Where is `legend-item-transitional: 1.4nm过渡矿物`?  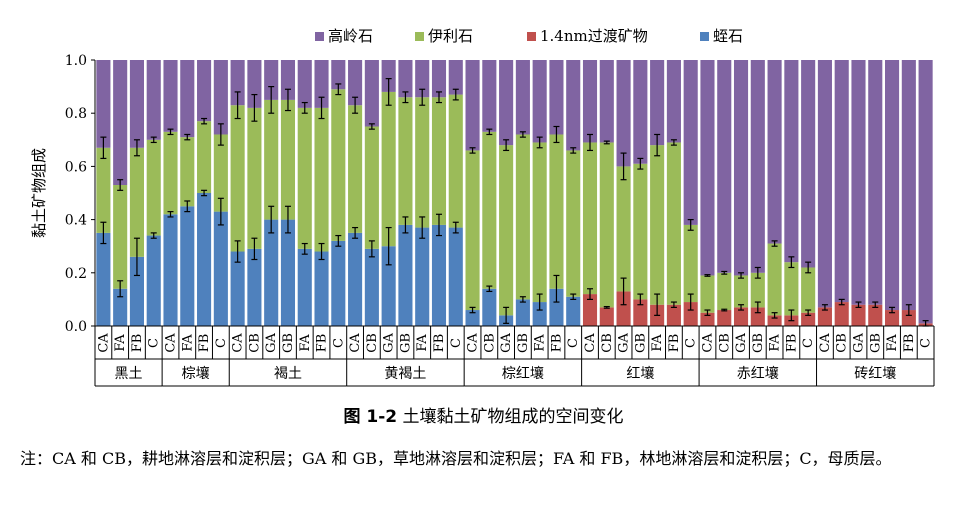 legend-item-transitional: 1.4nm过渡矿物 is located at coordinates (587, 36).